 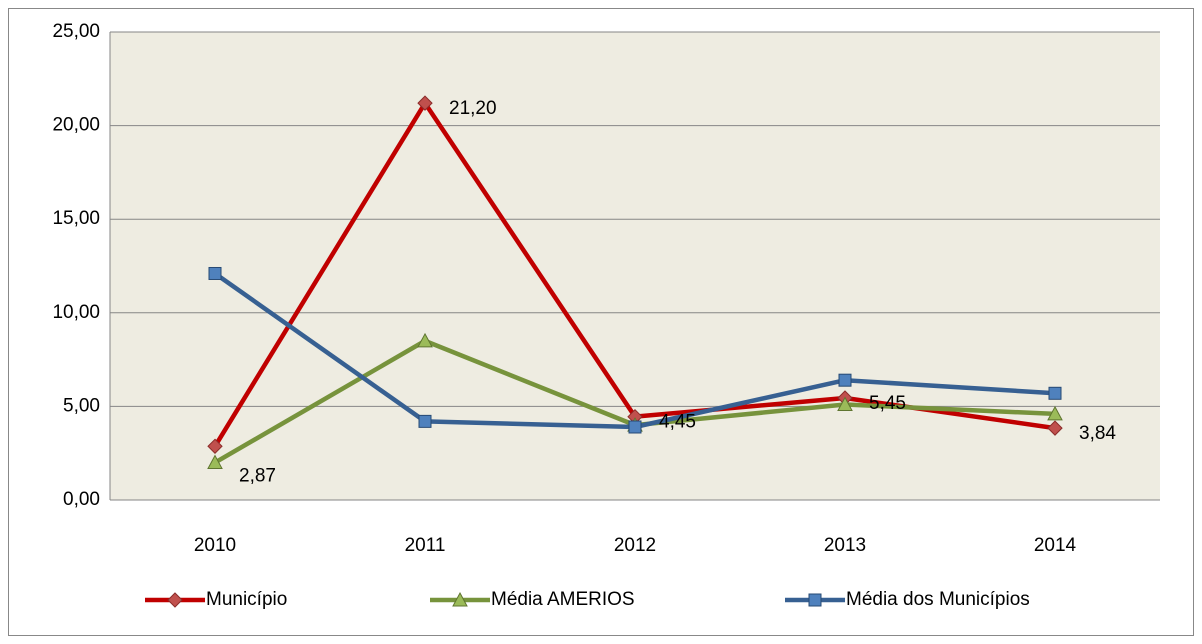 I want to click on y-tick-label: 25,00, so click(x=76, y=31).